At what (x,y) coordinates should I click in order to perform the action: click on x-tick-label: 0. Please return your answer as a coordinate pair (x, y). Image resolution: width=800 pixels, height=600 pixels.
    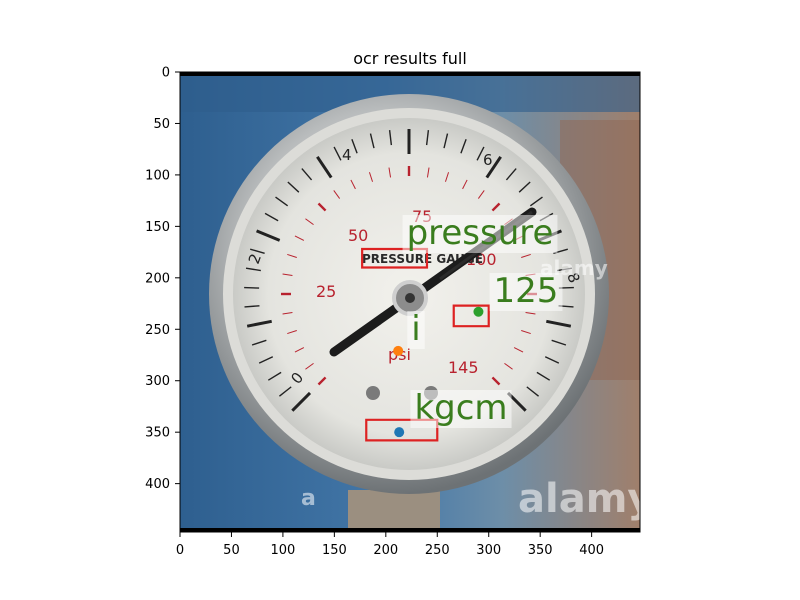
    Looking at the image, I should click on (180, 550).